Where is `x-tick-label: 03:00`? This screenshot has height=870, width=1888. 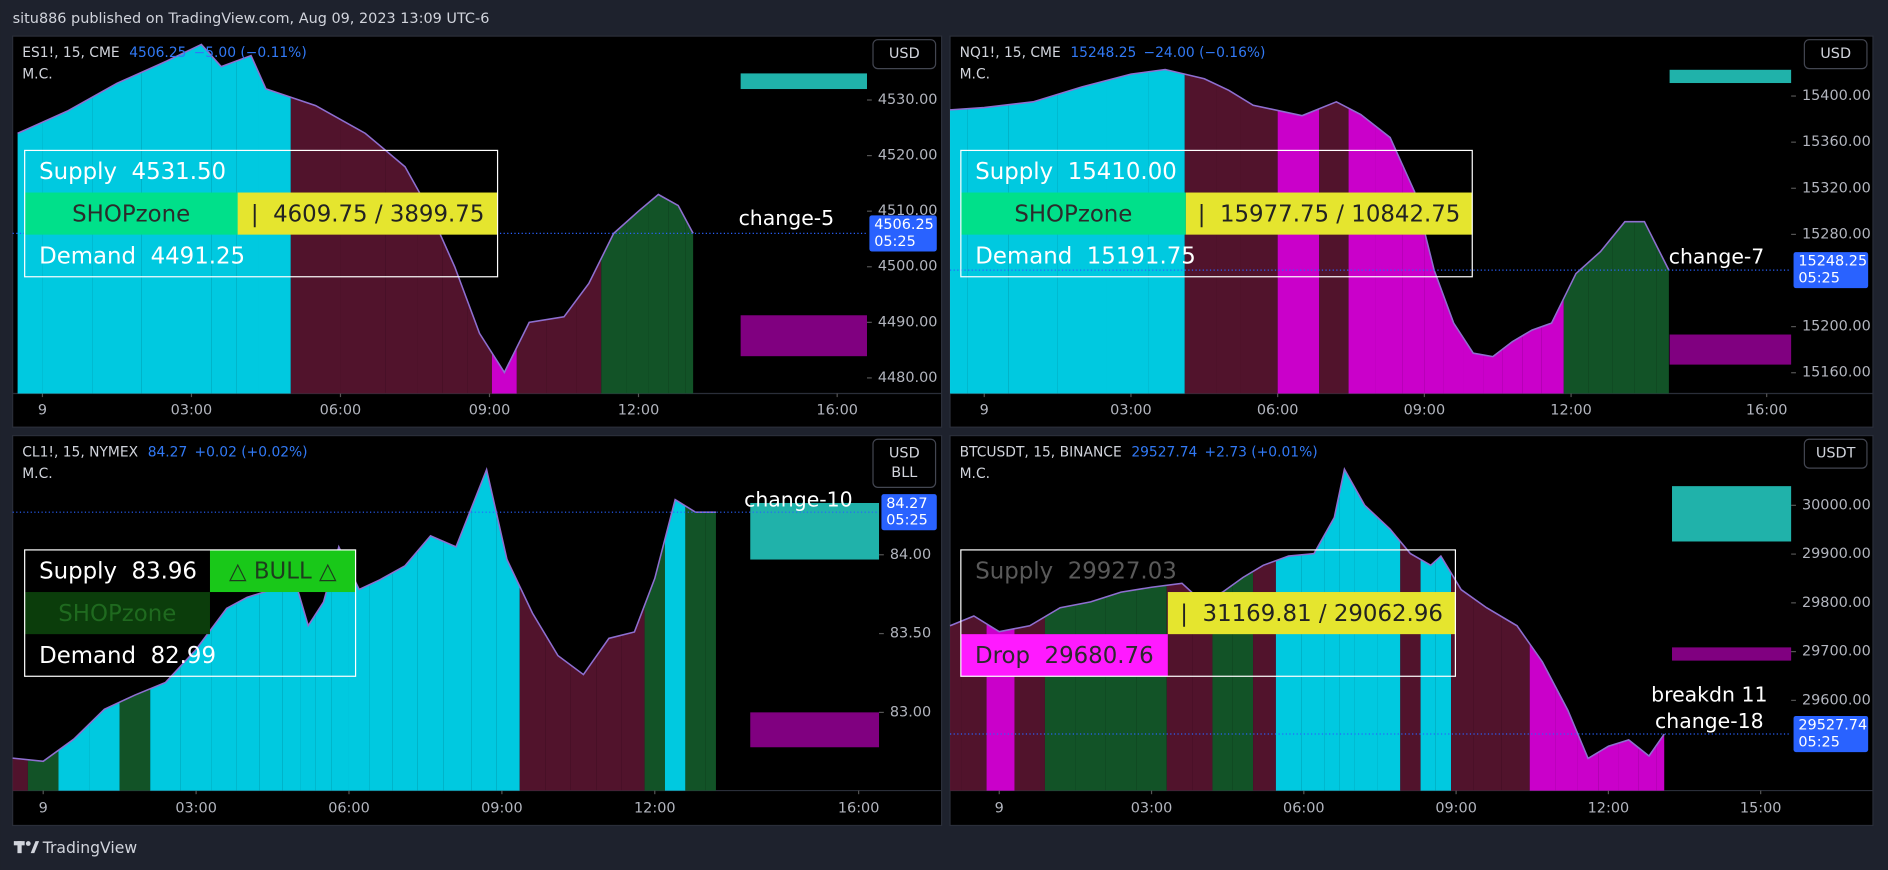
x-tick-label: 03:00 is located at coordinates (1131, 410).